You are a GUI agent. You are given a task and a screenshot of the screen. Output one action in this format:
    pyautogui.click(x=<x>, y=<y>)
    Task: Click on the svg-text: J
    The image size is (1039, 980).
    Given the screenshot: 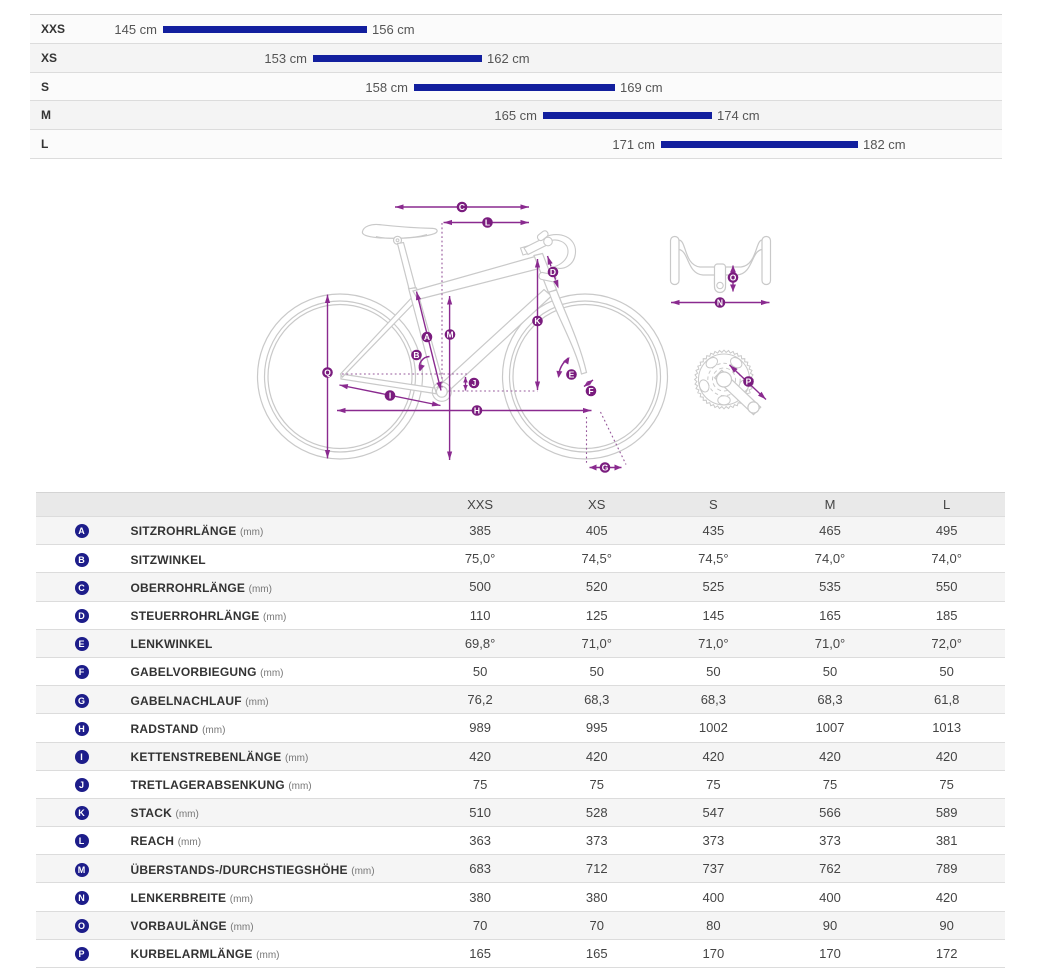 What is the action you would take?
    pyautogui.click(x=474, y=383)
    